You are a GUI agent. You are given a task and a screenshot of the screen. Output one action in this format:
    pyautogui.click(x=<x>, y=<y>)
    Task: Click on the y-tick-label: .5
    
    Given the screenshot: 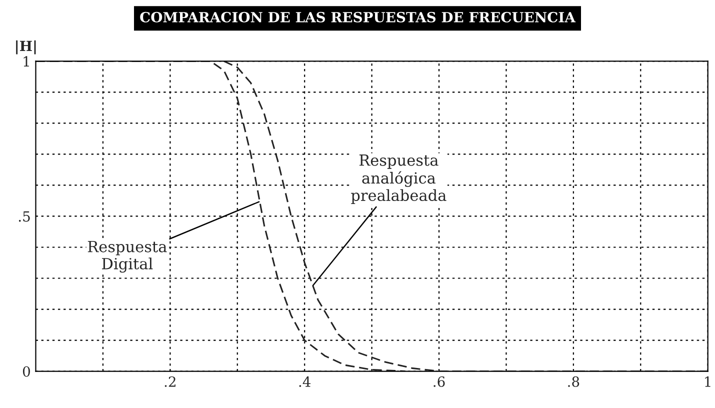 What is the action you would take?
    pyautogui.click(x=24, y=216)
    